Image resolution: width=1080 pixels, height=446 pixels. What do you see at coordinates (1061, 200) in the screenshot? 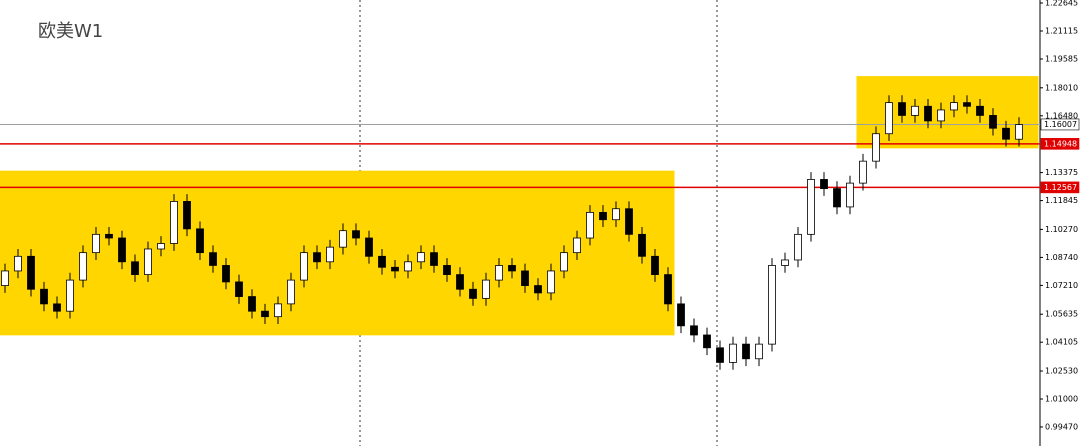
I see `y-tick-label: 1.11845` at bounding box center [1061, 200].